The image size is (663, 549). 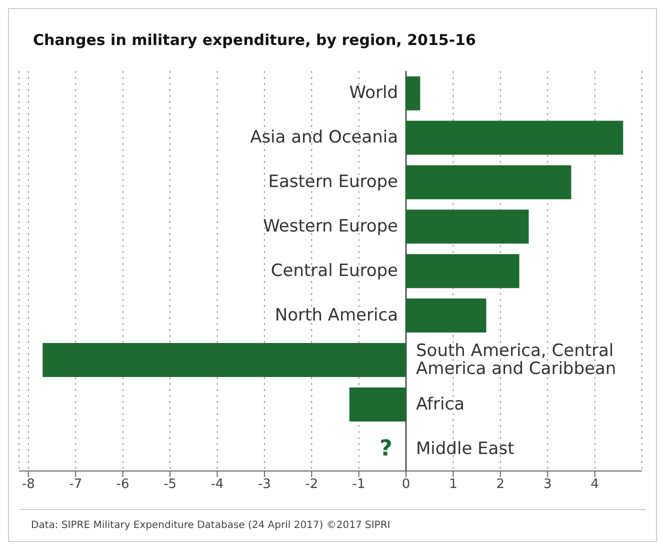 I want to click on x-tick-label: -3, so click(x=264, y=484).